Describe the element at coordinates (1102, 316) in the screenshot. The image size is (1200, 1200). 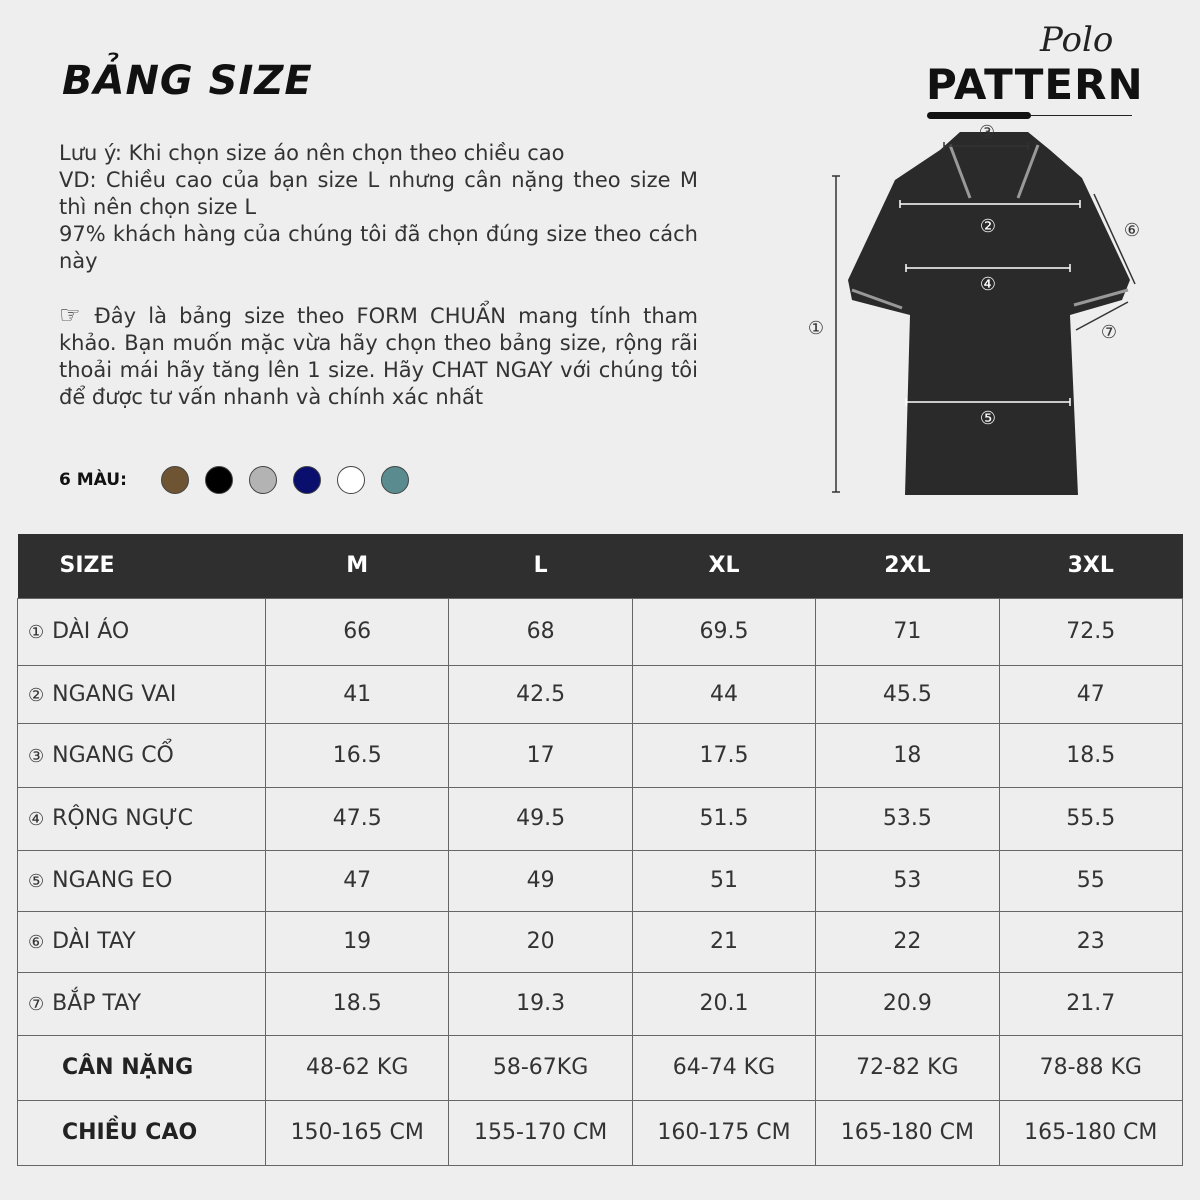
I see `bicep-line` at that location.